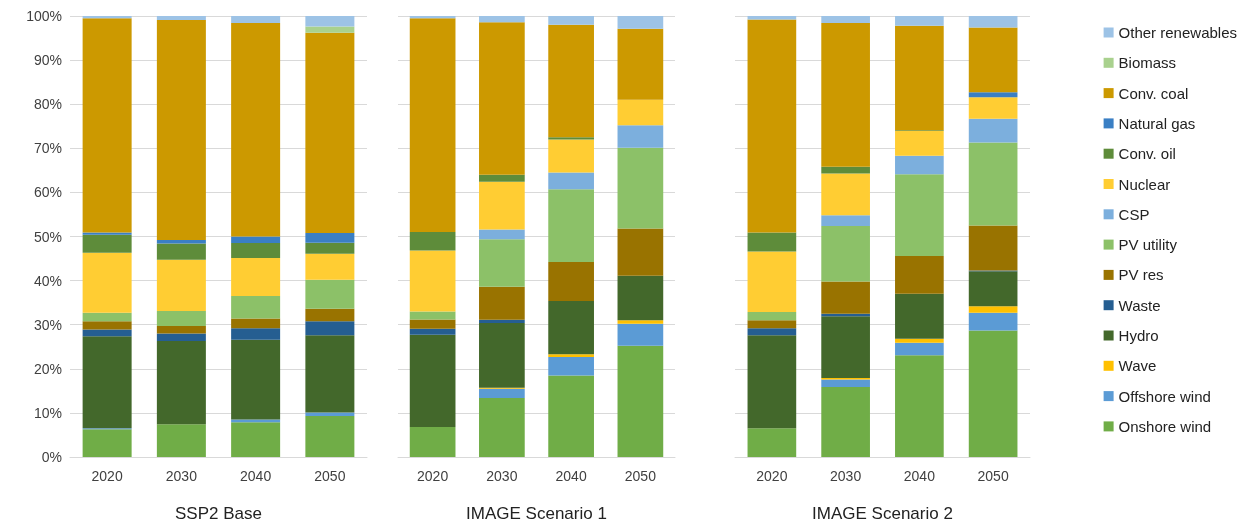  I want to click on x-axis-title: IMAGE Scenario 2, so click(882, 513).